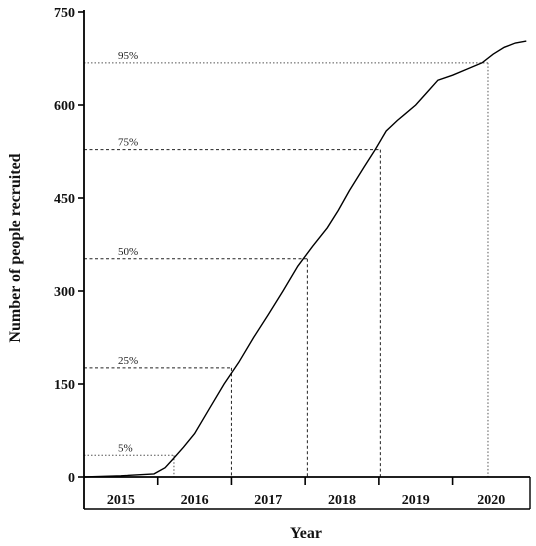 The image size is (536, 546). What do you see at coordinates (15, 247) in the screenshot?
I see `y-axis-title: Number of people recruited` at bounding box center [15, 247].